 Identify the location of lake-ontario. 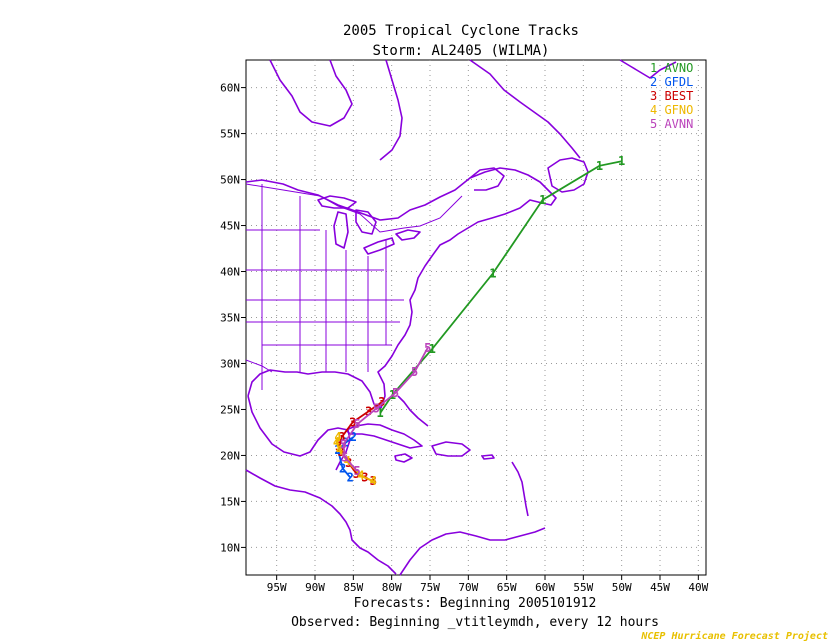
(408, 235).